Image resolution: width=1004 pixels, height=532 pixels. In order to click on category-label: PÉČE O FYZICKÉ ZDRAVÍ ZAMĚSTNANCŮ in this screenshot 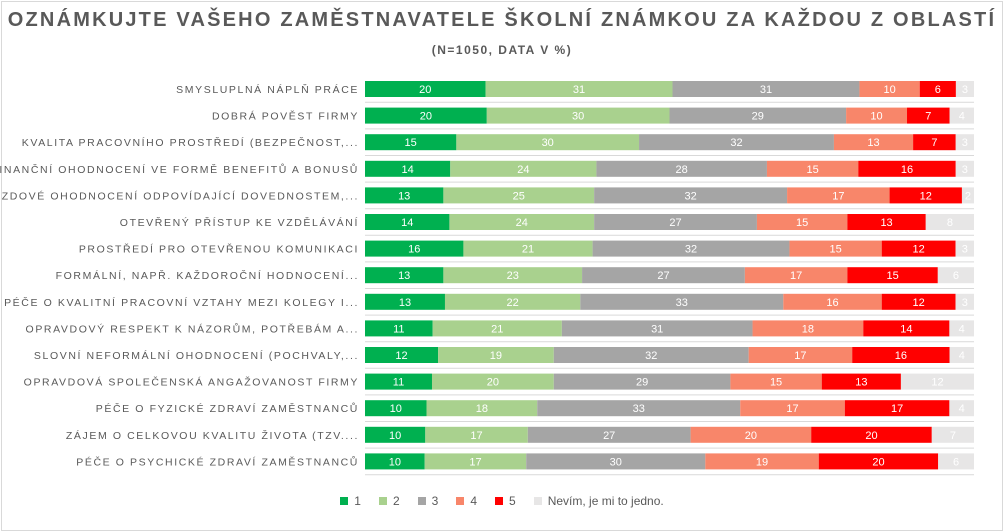, I will do `click(227, 408)`.